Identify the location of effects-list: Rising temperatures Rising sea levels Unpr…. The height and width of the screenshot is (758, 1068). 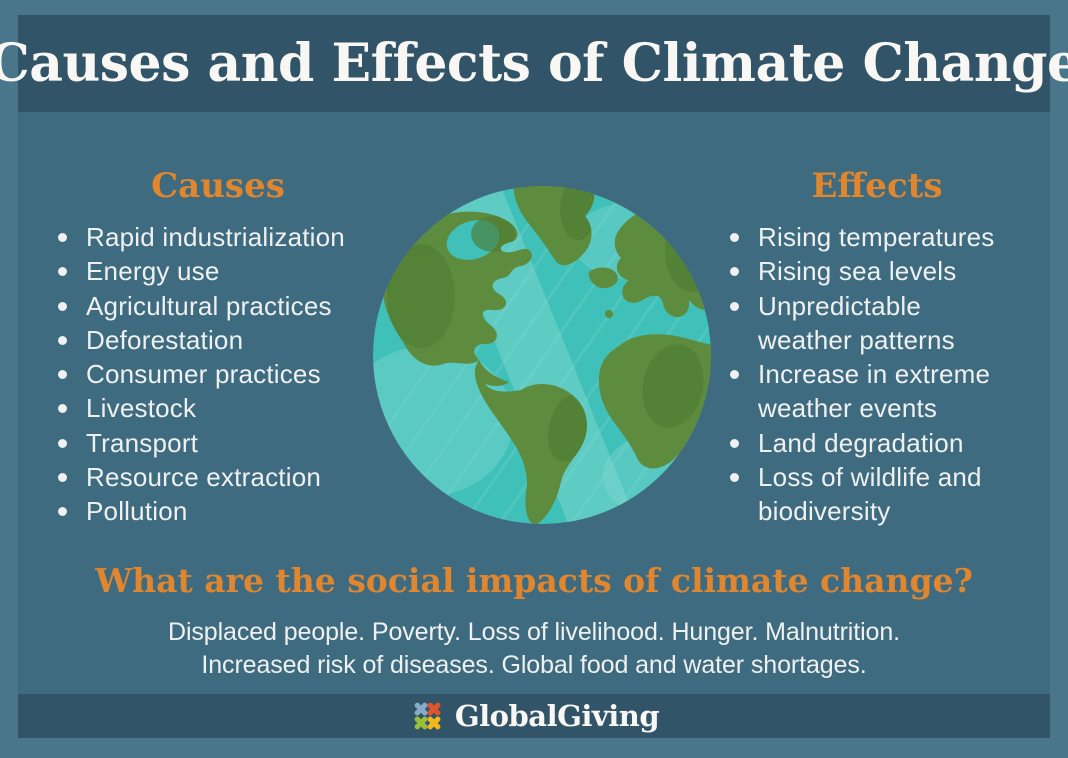
(877, 374).